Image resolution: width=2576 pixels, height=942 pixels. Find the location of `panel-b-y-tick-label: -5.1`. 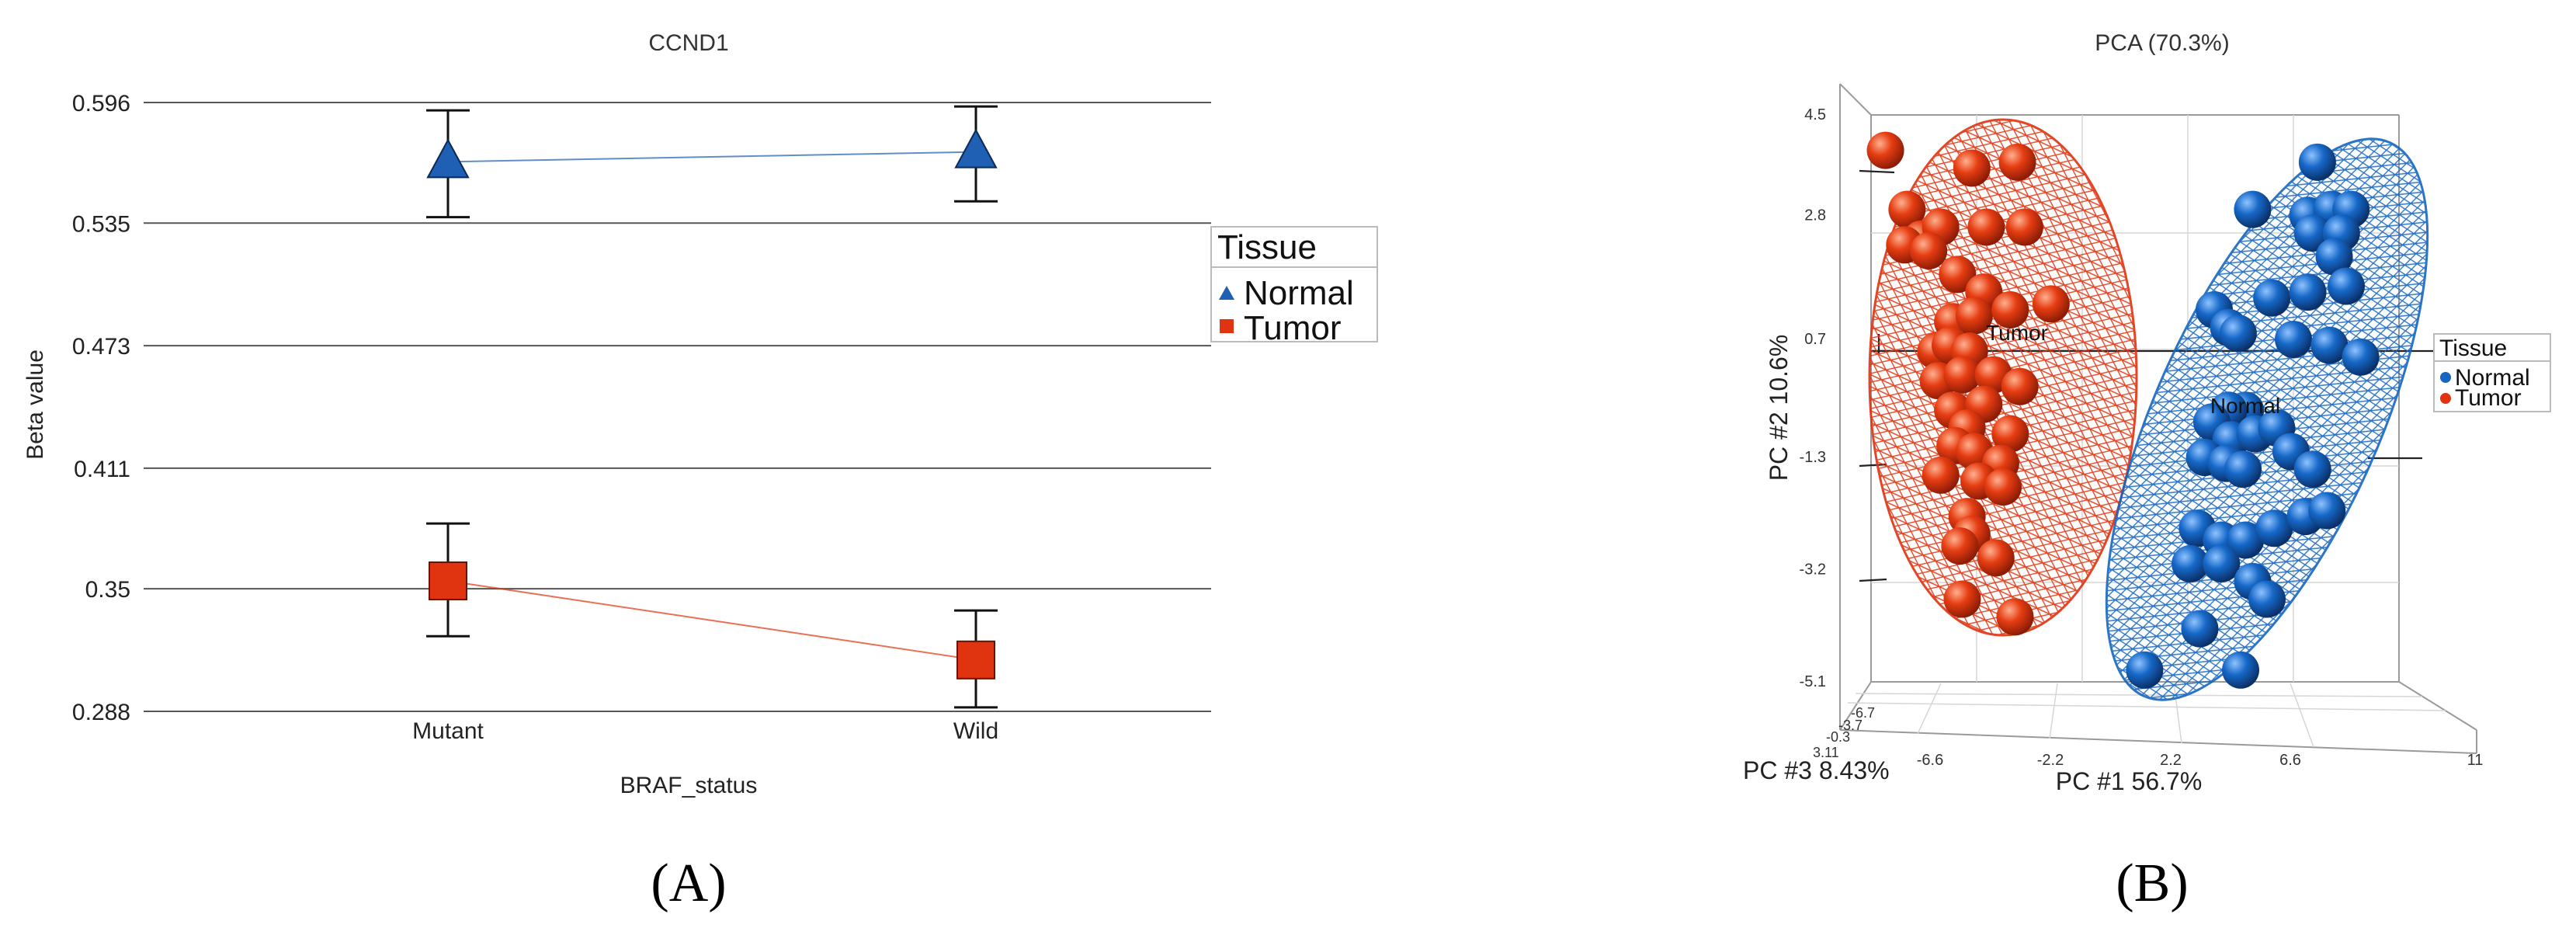

panel-b-y-tick-label: -5.1 is located at coordinates (1813, 681).